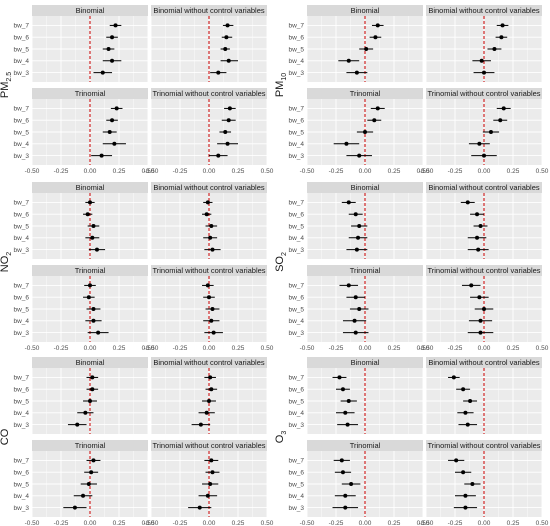 This screenshot has width=550, height=526. I want to click on y-axis-label-subscript: 2.5, so click(9, 77).